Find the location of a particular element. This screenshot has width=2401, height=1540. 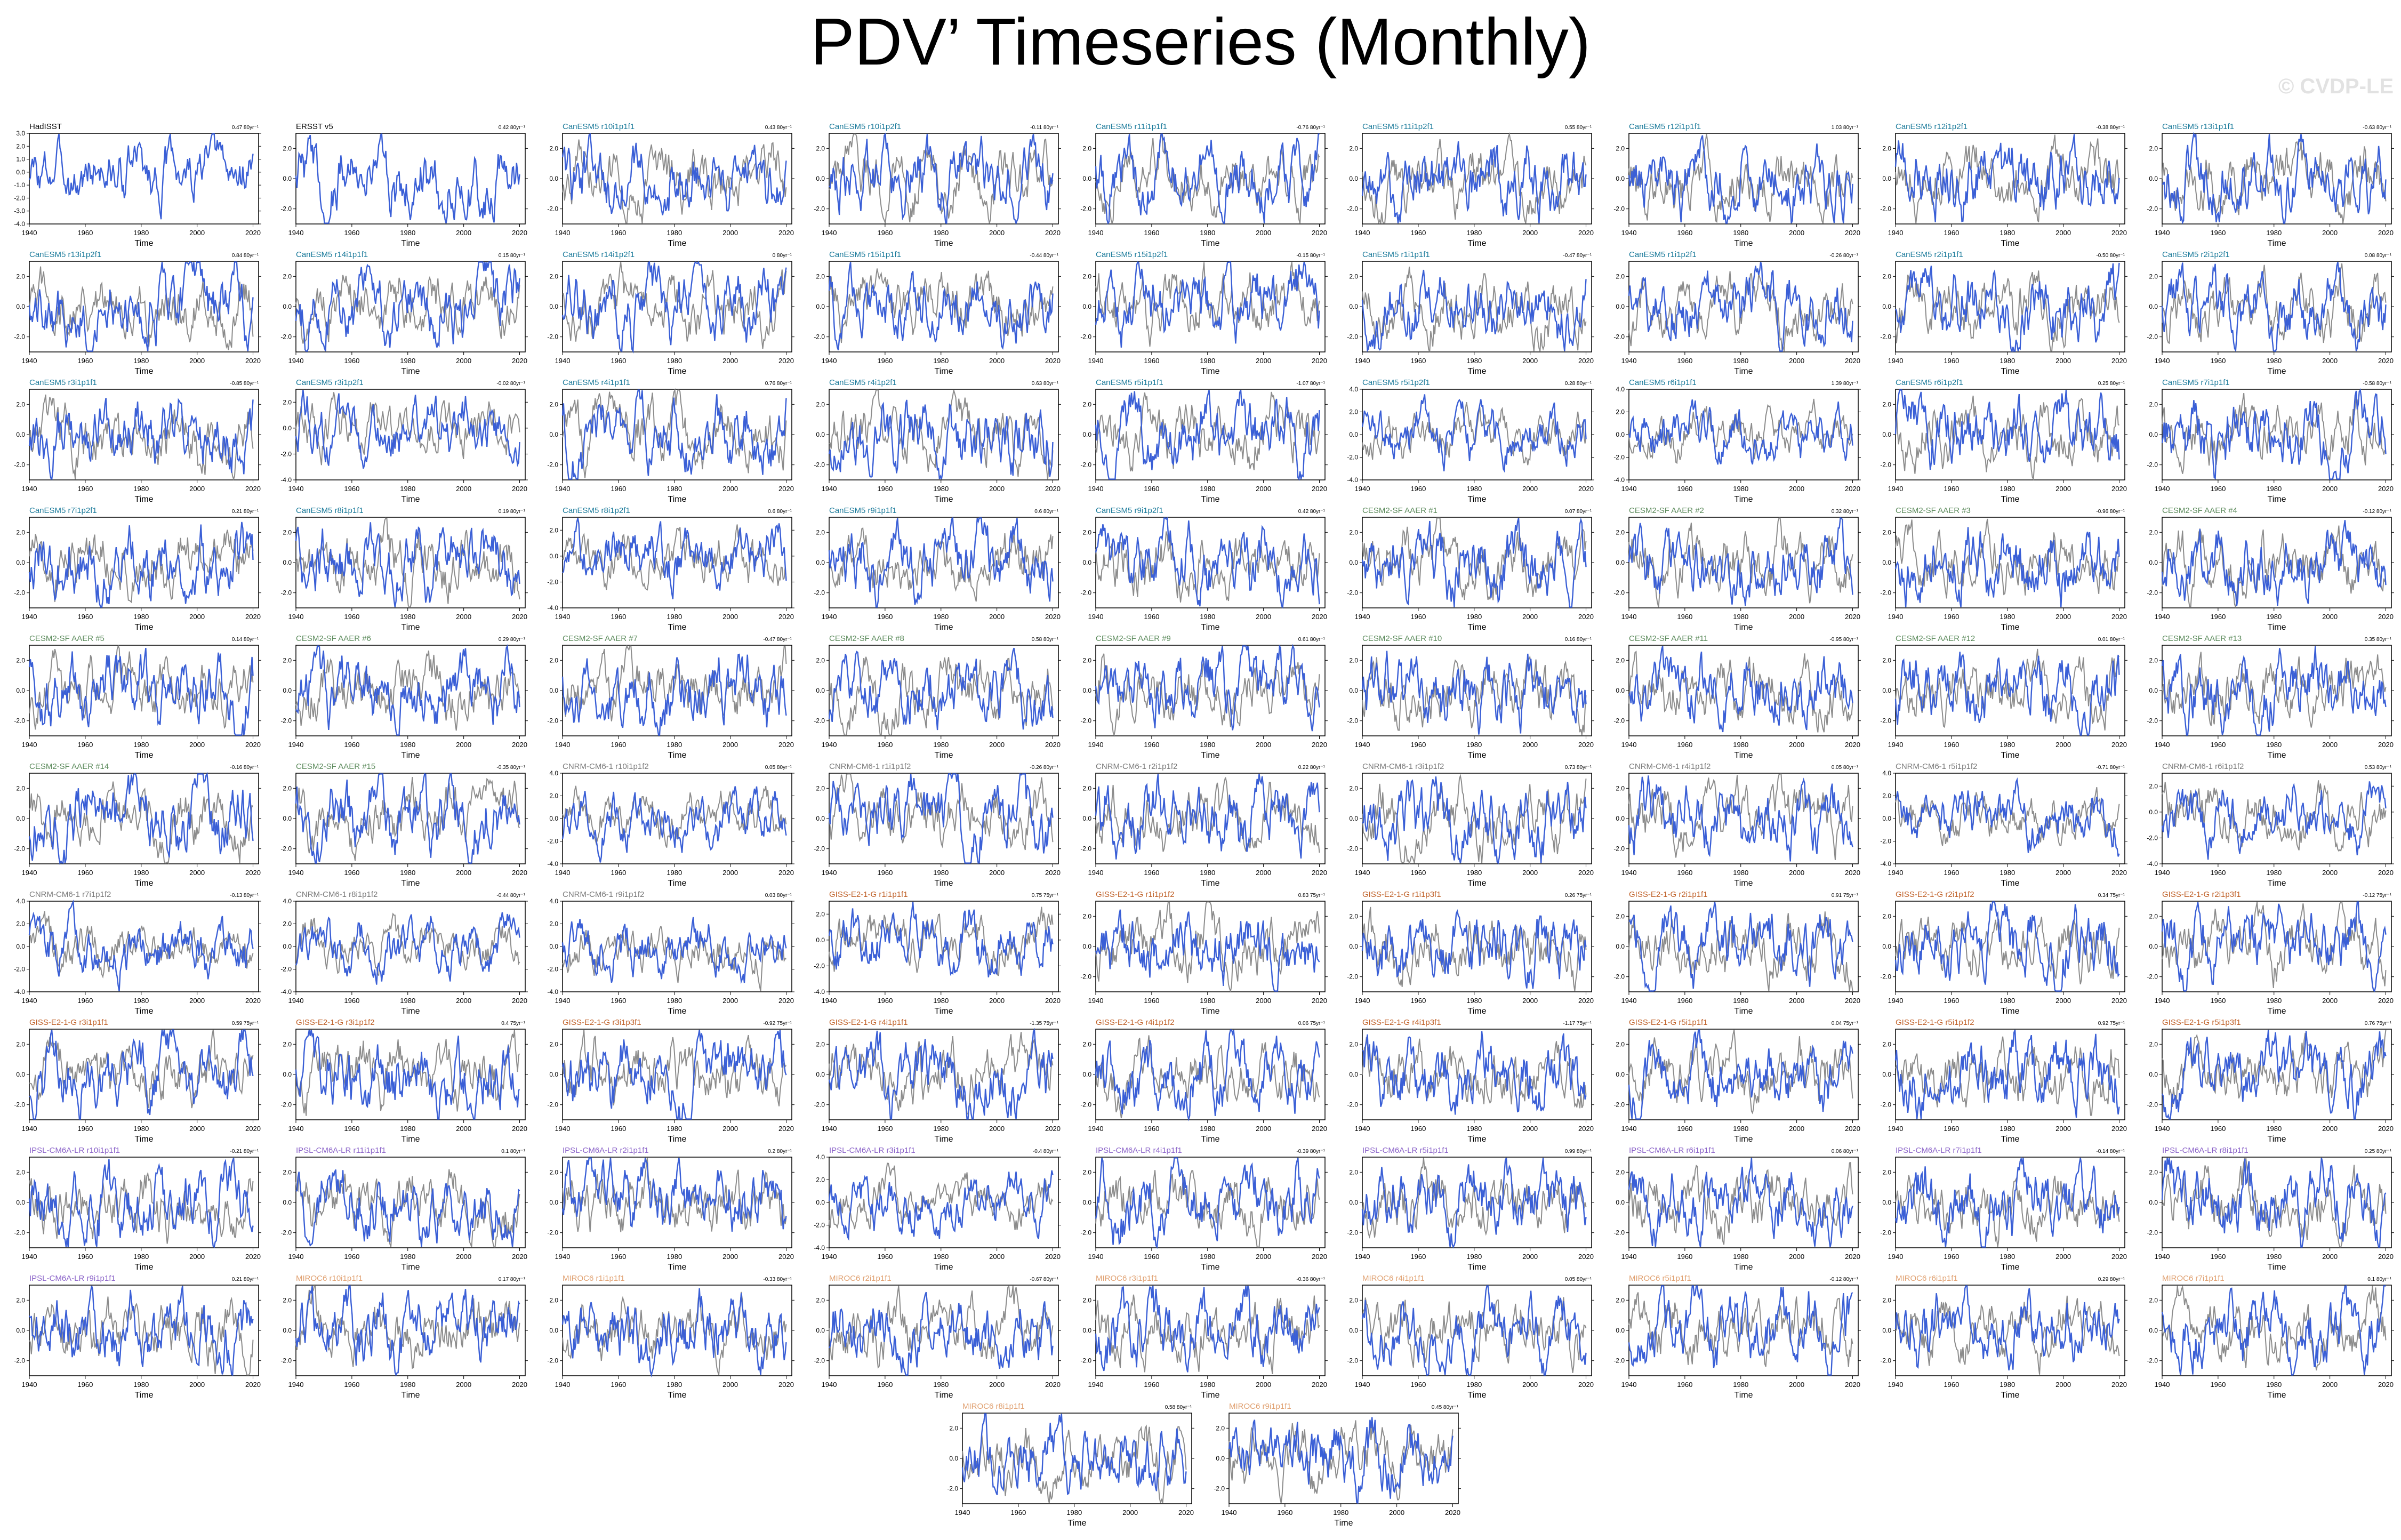

panel-label: GISS-E2-1-G r1i1p1f2 is located at coordinates (1135, 894).